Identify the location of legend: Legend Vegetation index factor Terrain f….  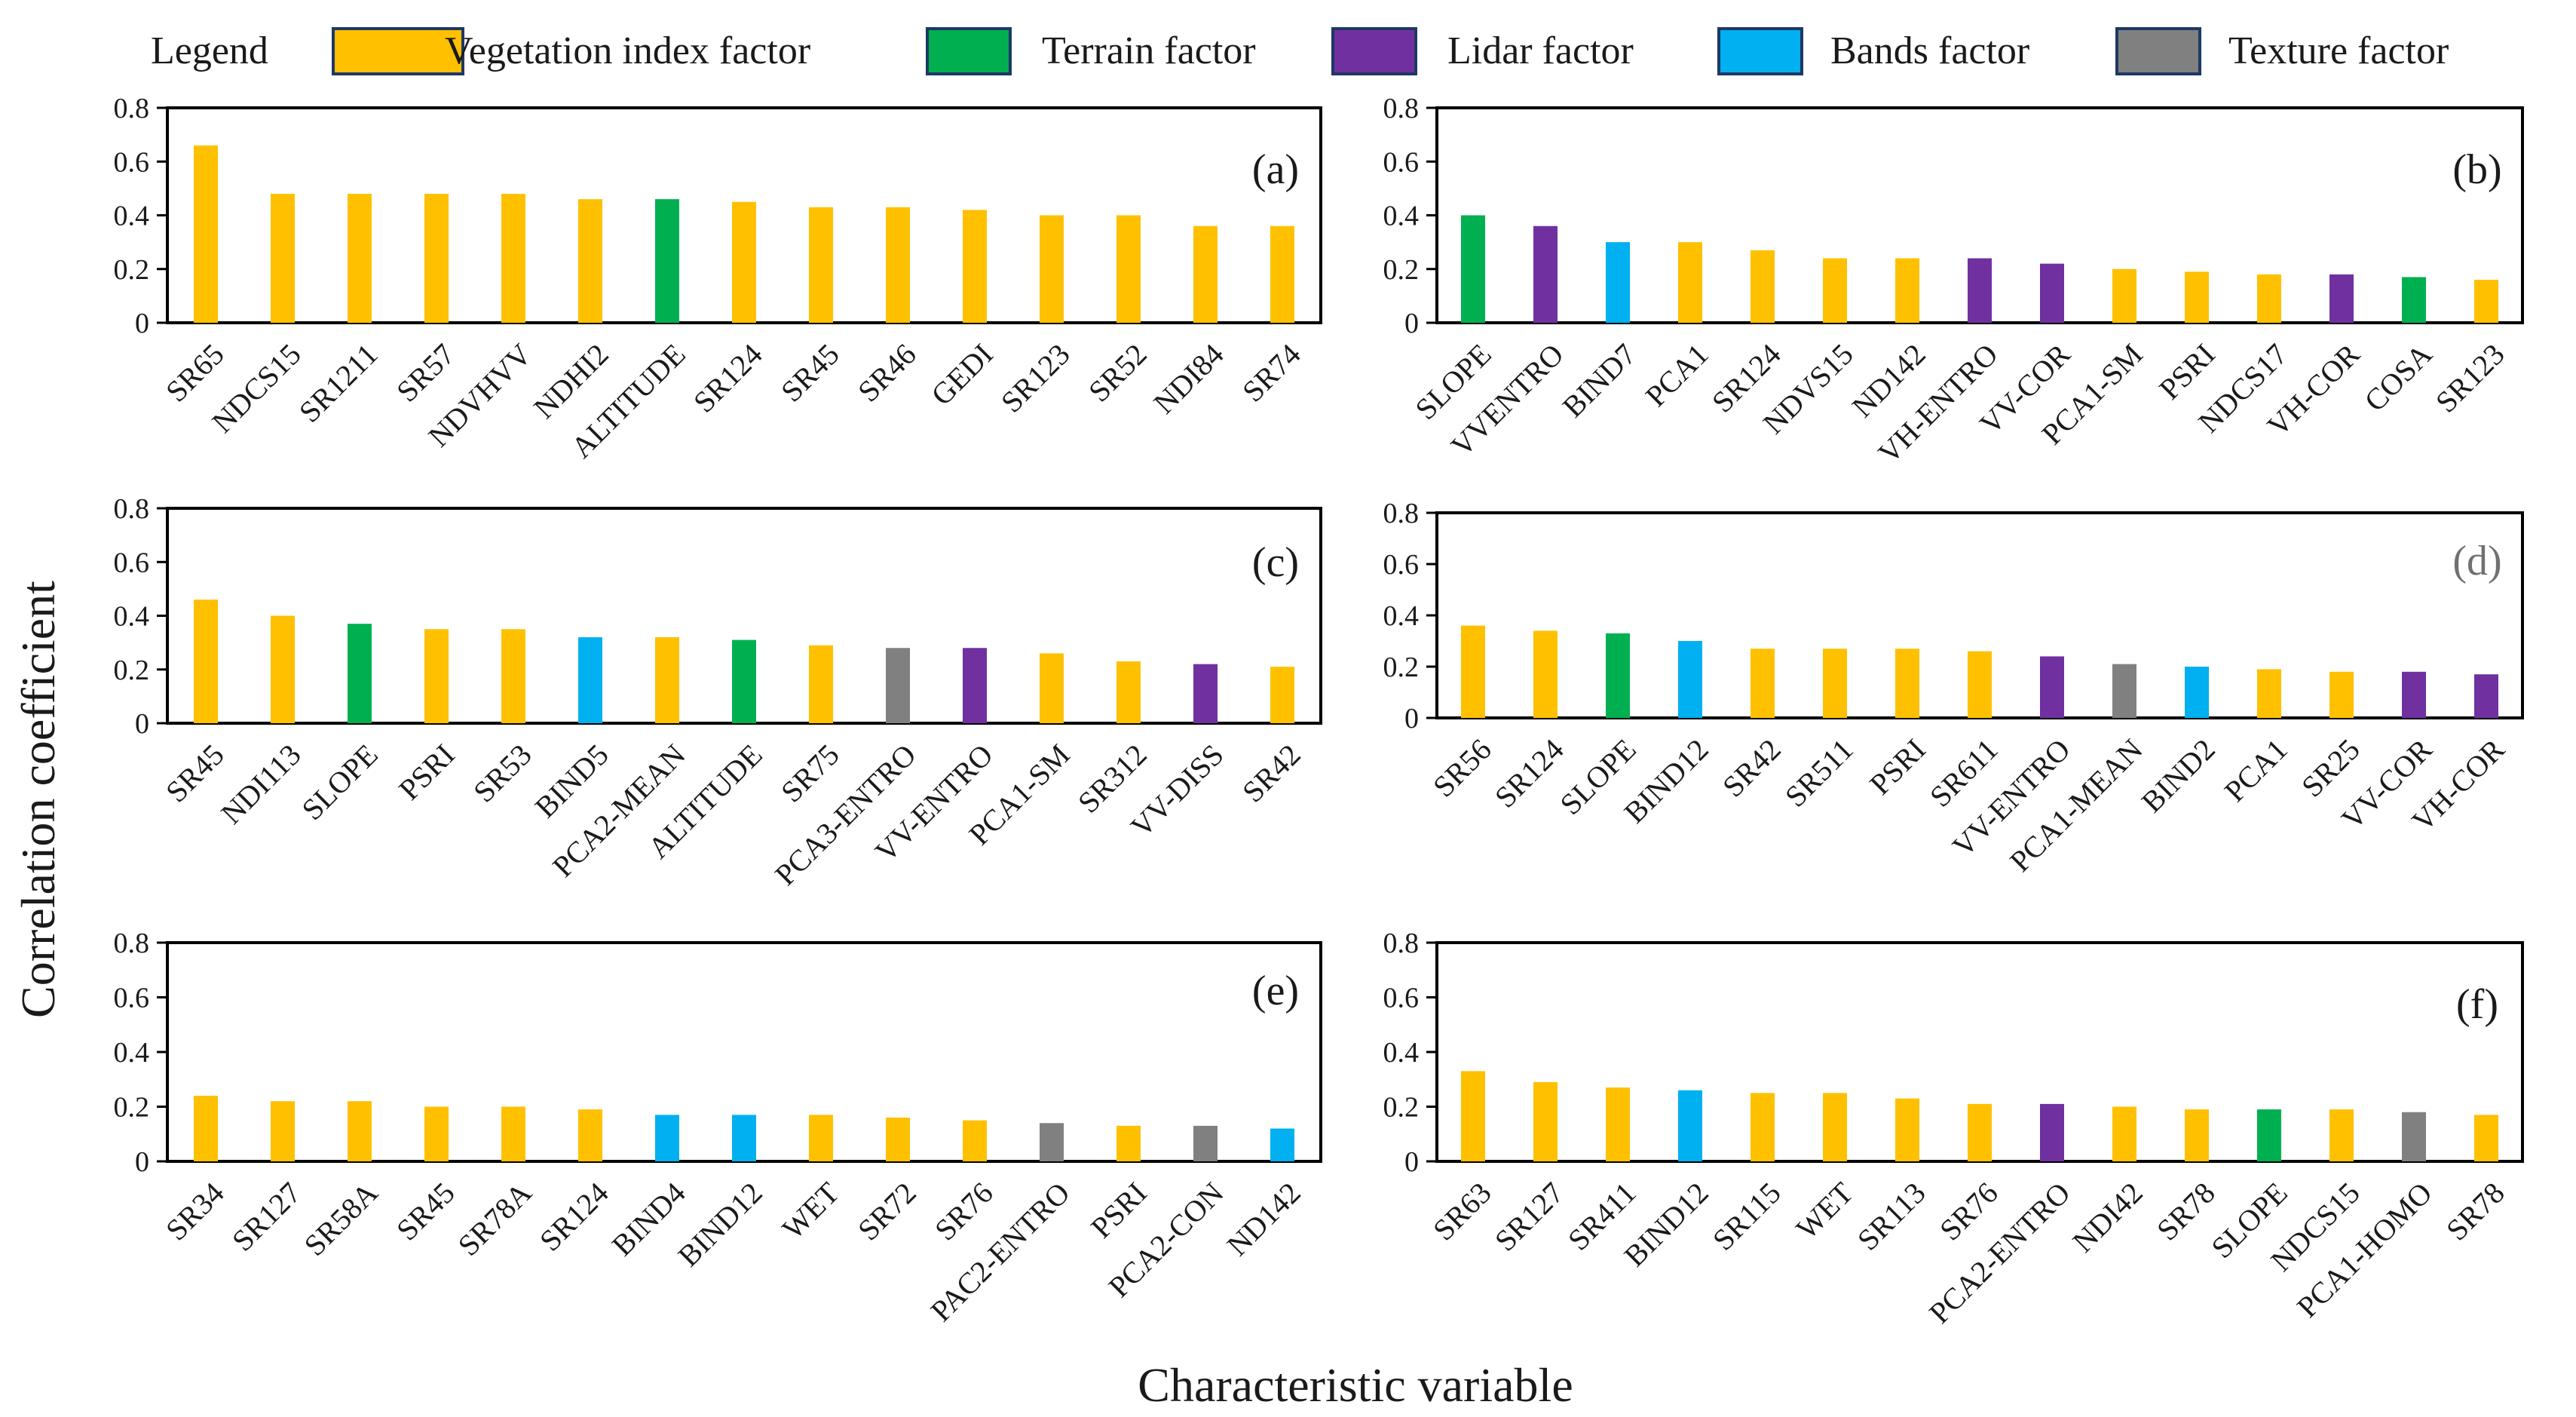
(1300, 51).